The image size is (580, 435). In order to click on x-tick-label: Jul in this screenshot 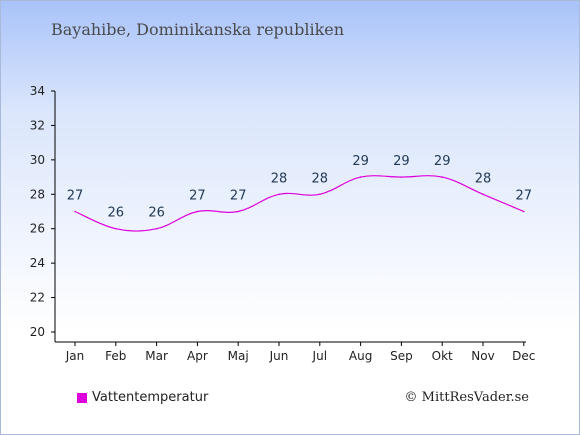, I will do `click(319, 356)`.